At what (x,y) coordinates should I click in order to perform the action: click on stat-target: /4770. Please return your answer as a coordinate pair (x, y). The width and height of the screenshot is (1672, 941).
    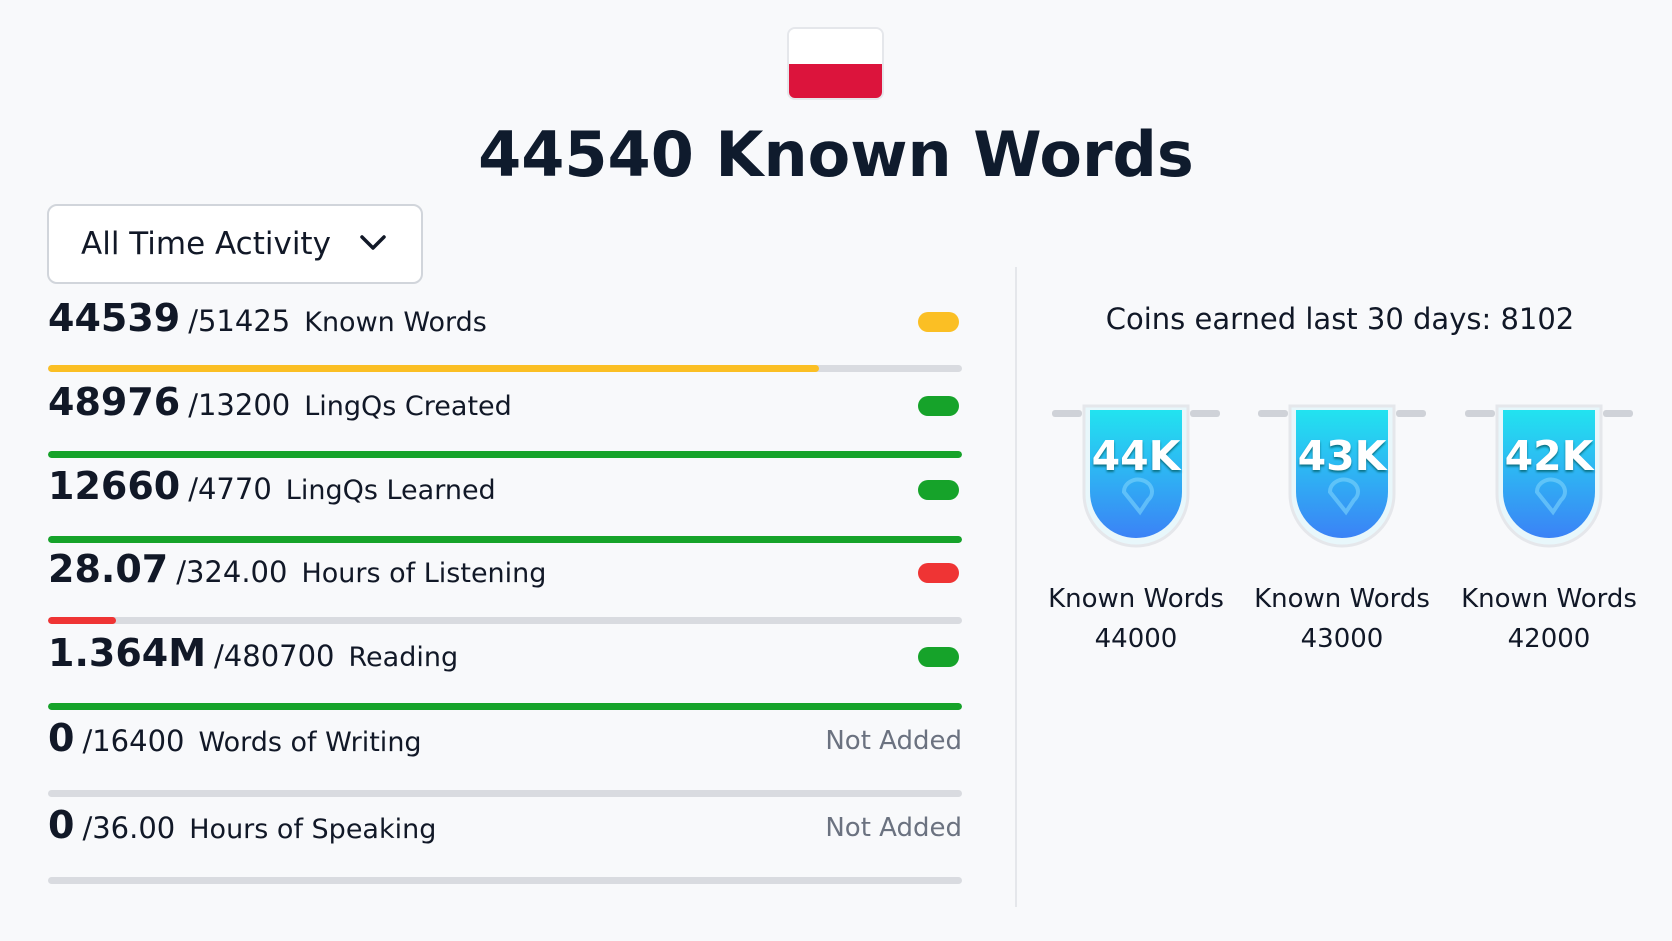
    Looking at the image, I should click on (230, 489).